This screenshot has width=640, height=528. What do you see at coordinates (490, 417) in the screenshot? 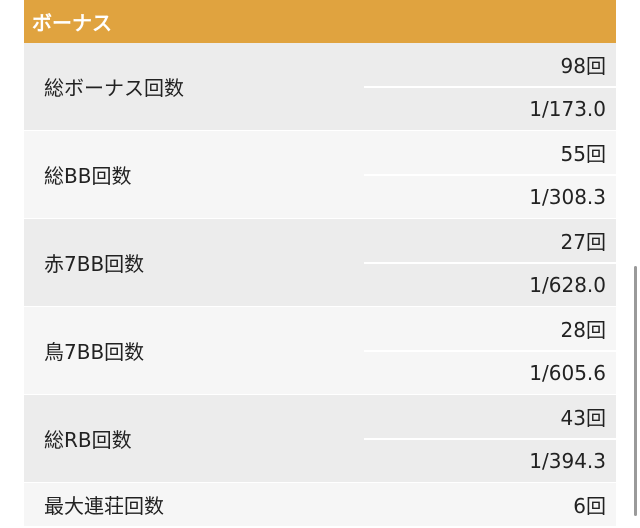
I see `stat-count: 43回` at bounding box center [490, 417].